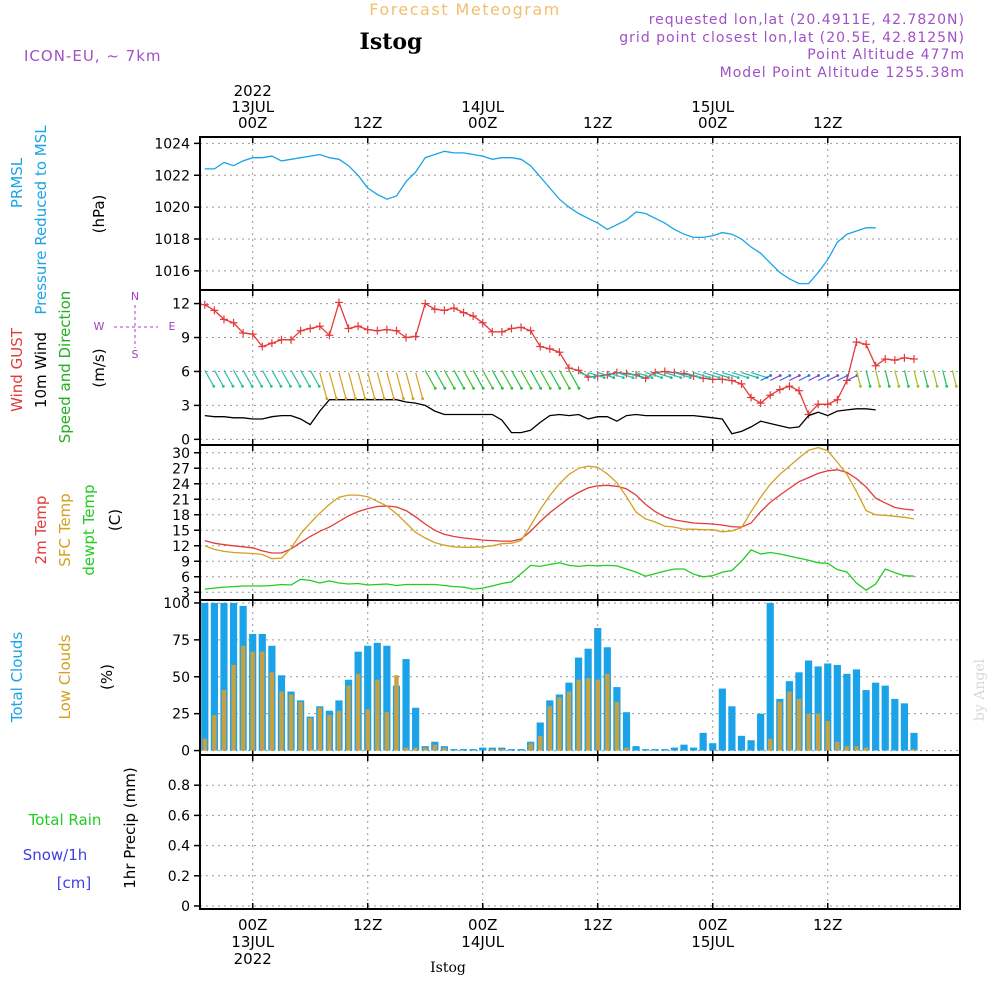 The width and height of the screenshot is (1000, 1004). I want to click on wind-gust-label: Wind GUST, so click(17, 369).